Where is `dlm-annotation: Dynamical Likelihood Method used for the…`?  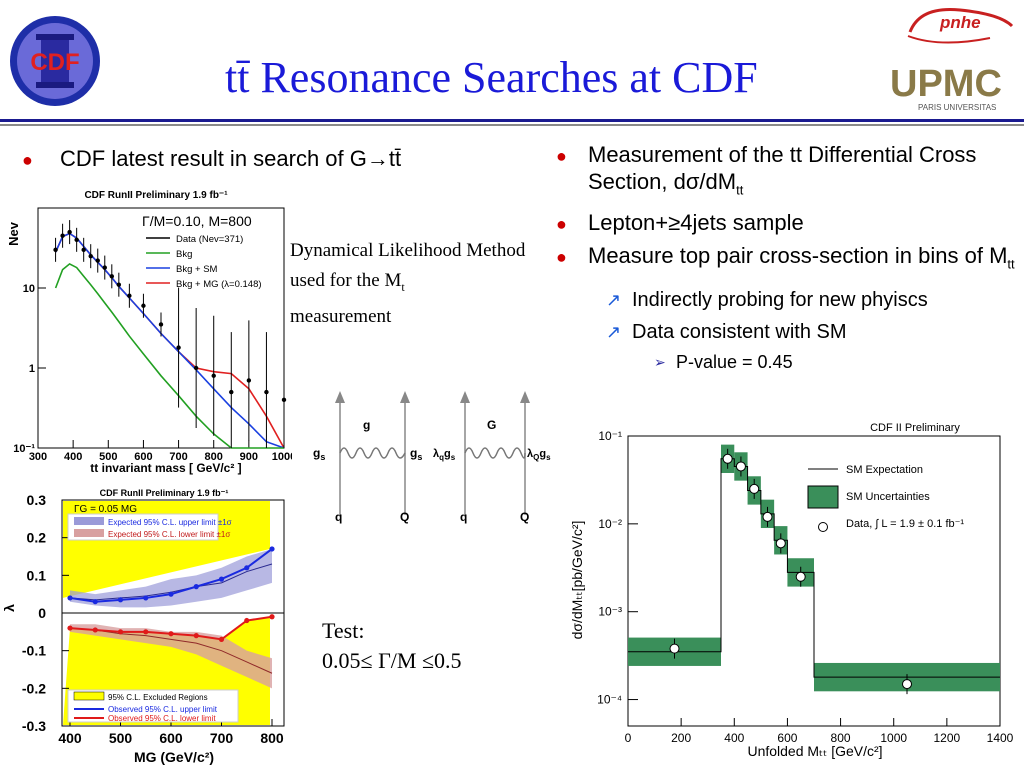 dlm-annotation: Dynamical Likelihood Method used for the… is located at coordinates (415, 284).